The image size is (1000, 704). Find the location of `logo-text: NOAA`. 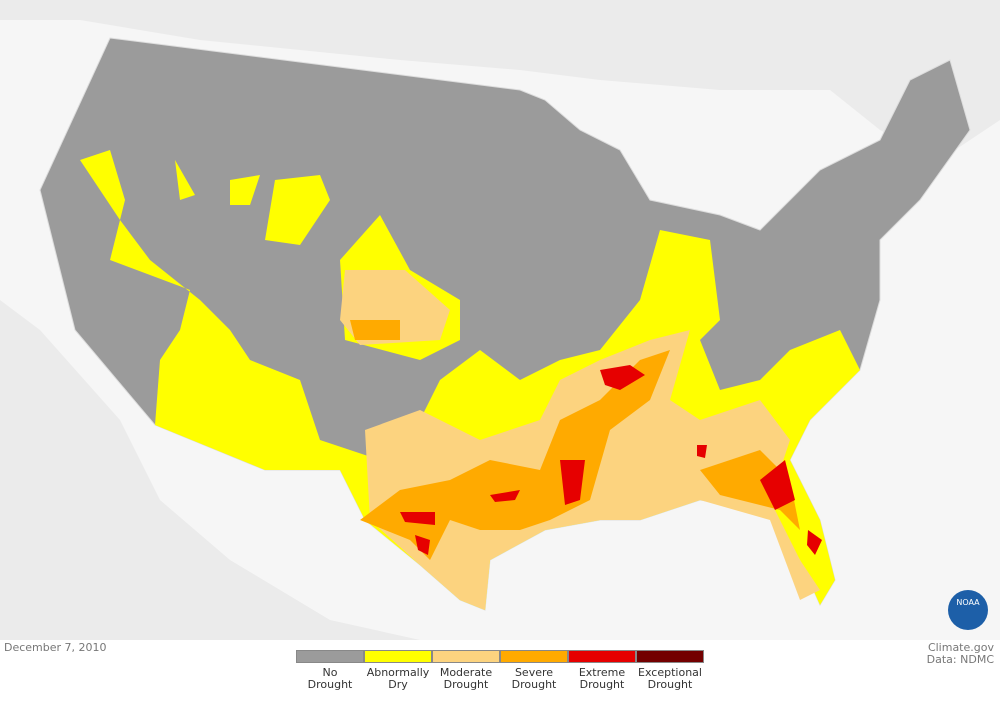

logo-text: NOAA is located at coordinates (968, 602).